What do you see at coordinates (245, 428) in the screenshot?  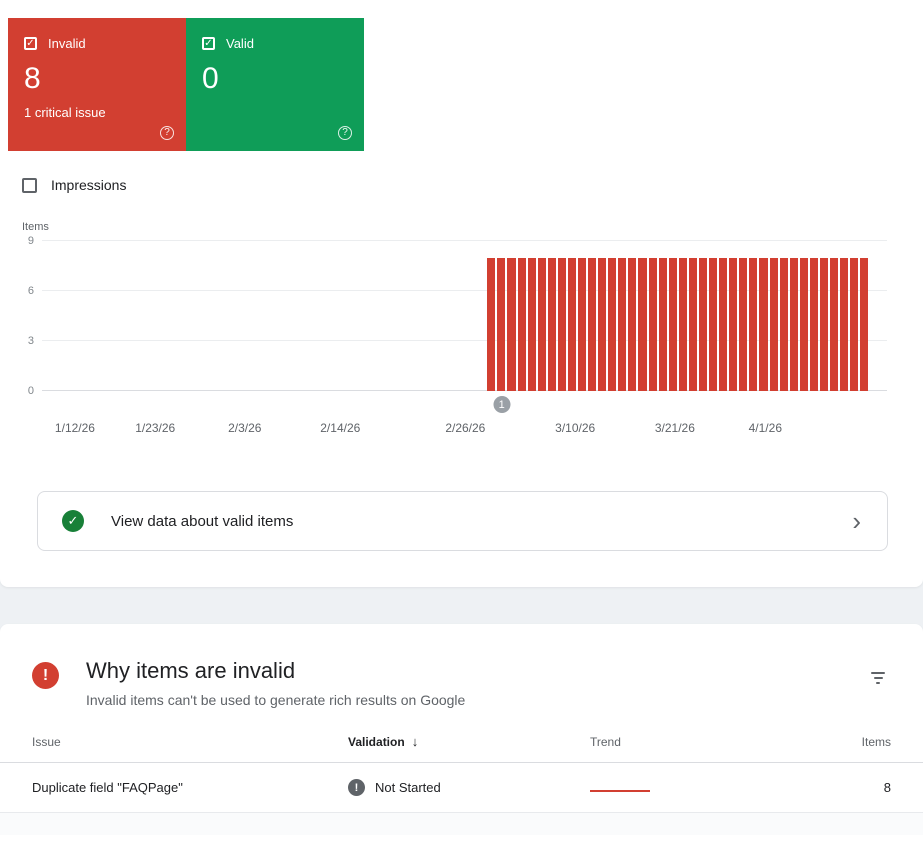 I see `x-axis-tick-label: 2/3/26` at bounding box center [245, 428].